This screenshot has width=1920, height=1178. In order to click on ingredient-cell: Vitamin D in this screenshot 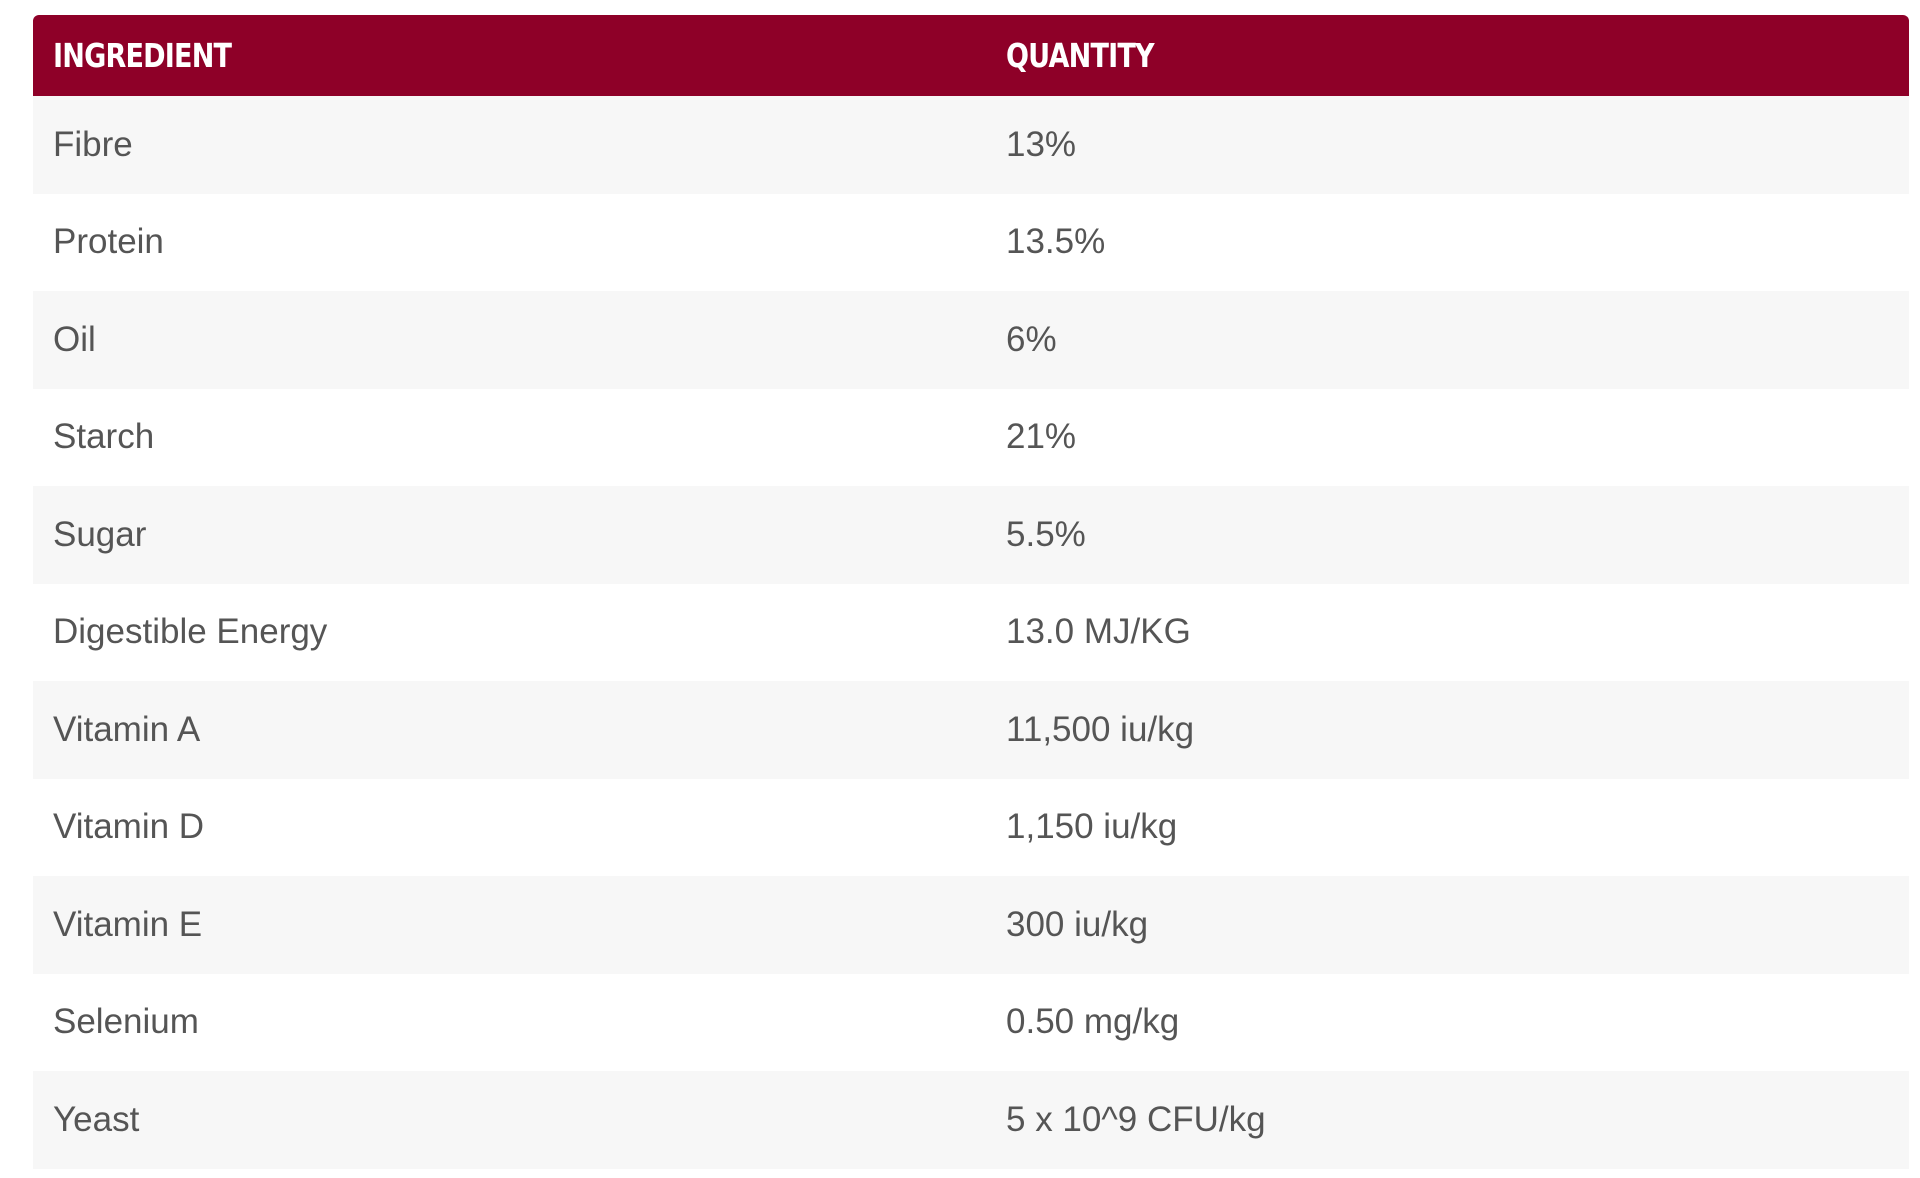, I will do `click(509, 827)`.